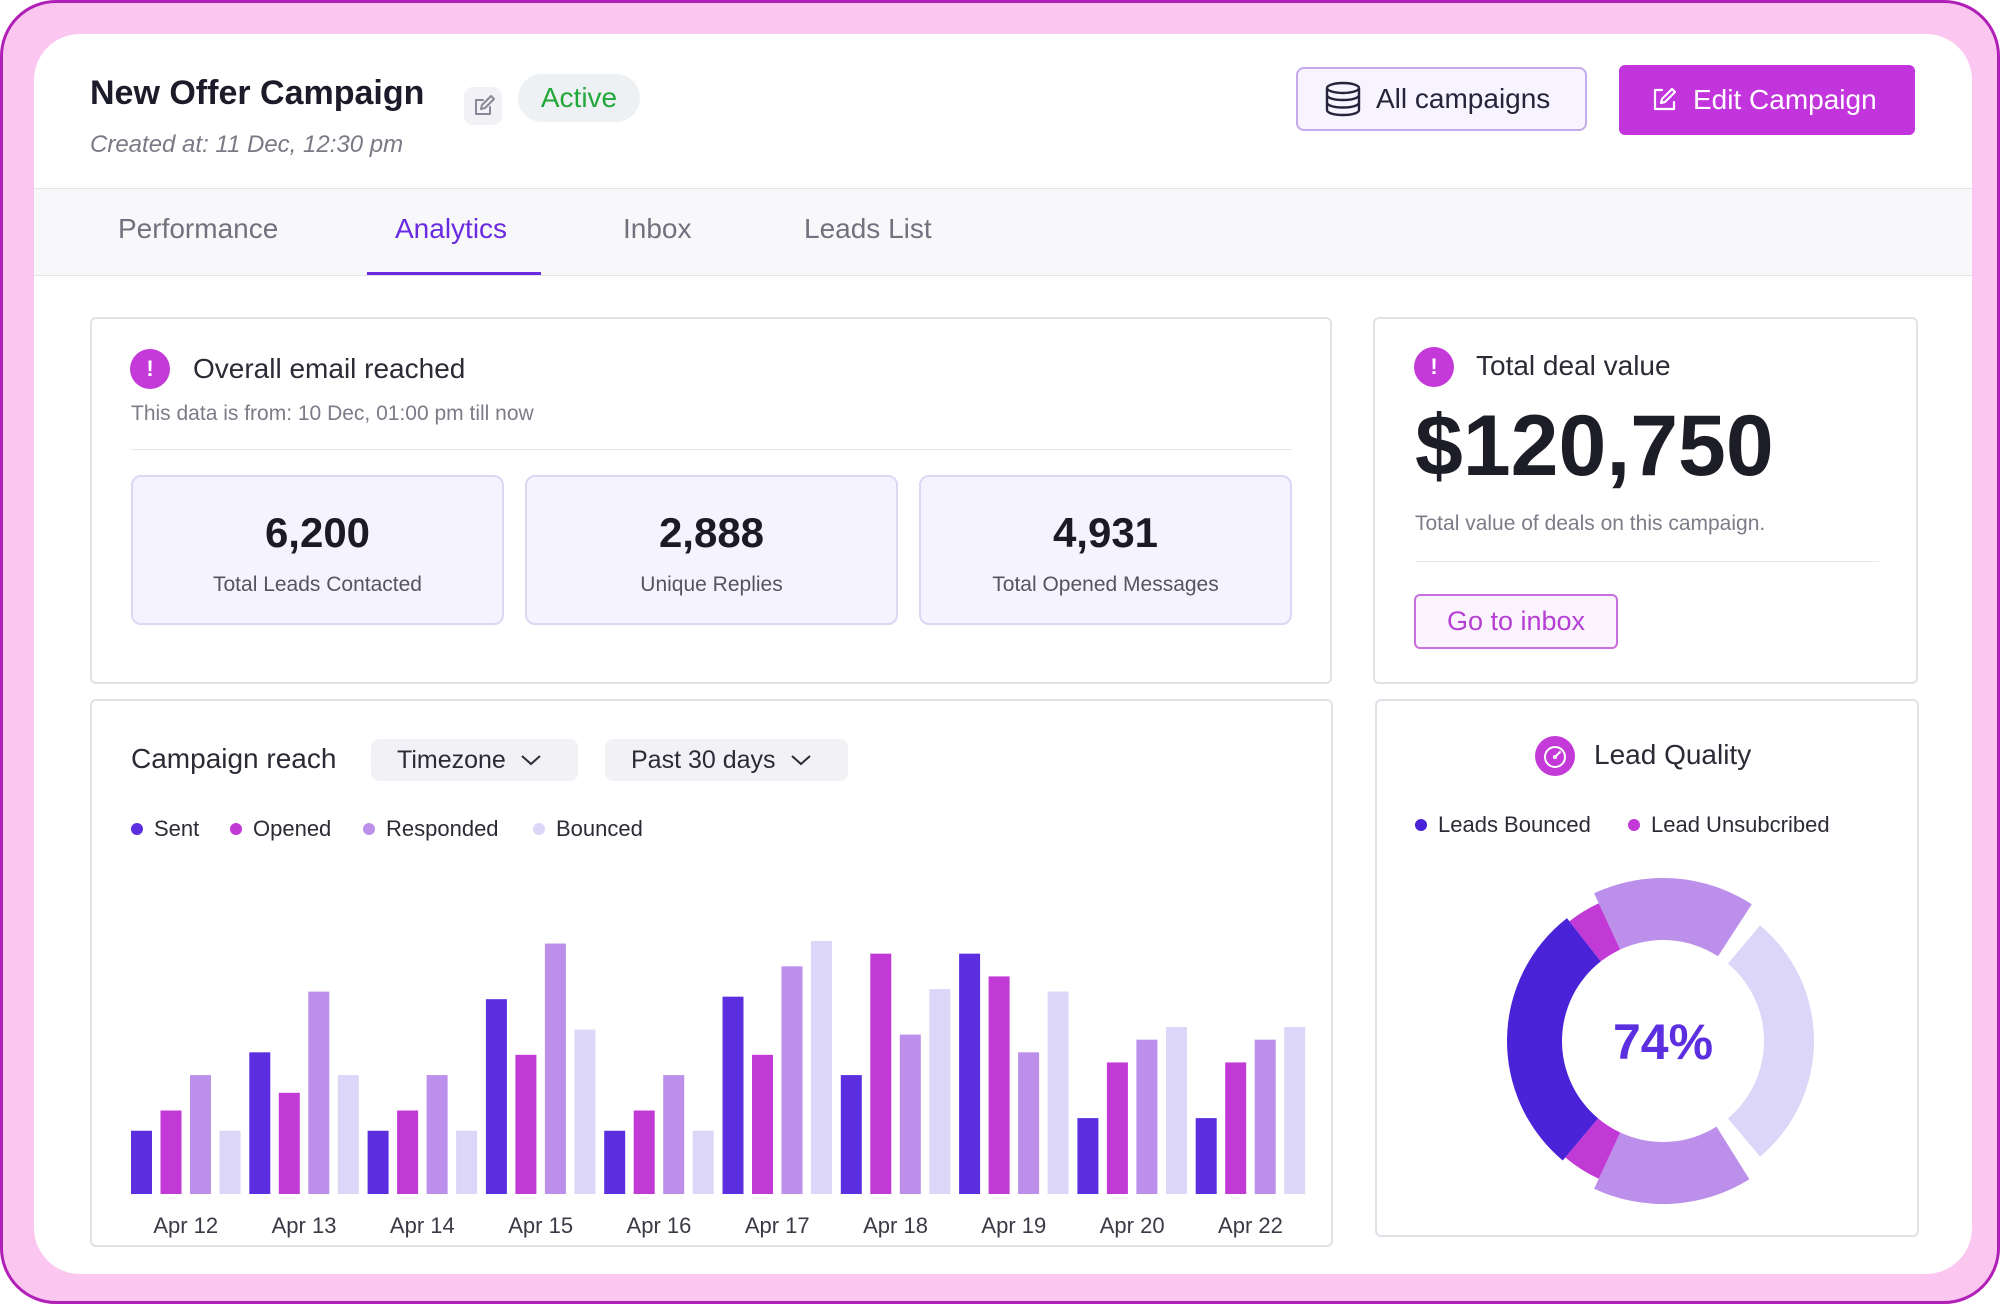 The image size is (2000, 1304). Describe the element at coordinates (247, 144) in the screenshot. I see `created-date: Created at: 11 Dec, 12:30 pm` at that location.